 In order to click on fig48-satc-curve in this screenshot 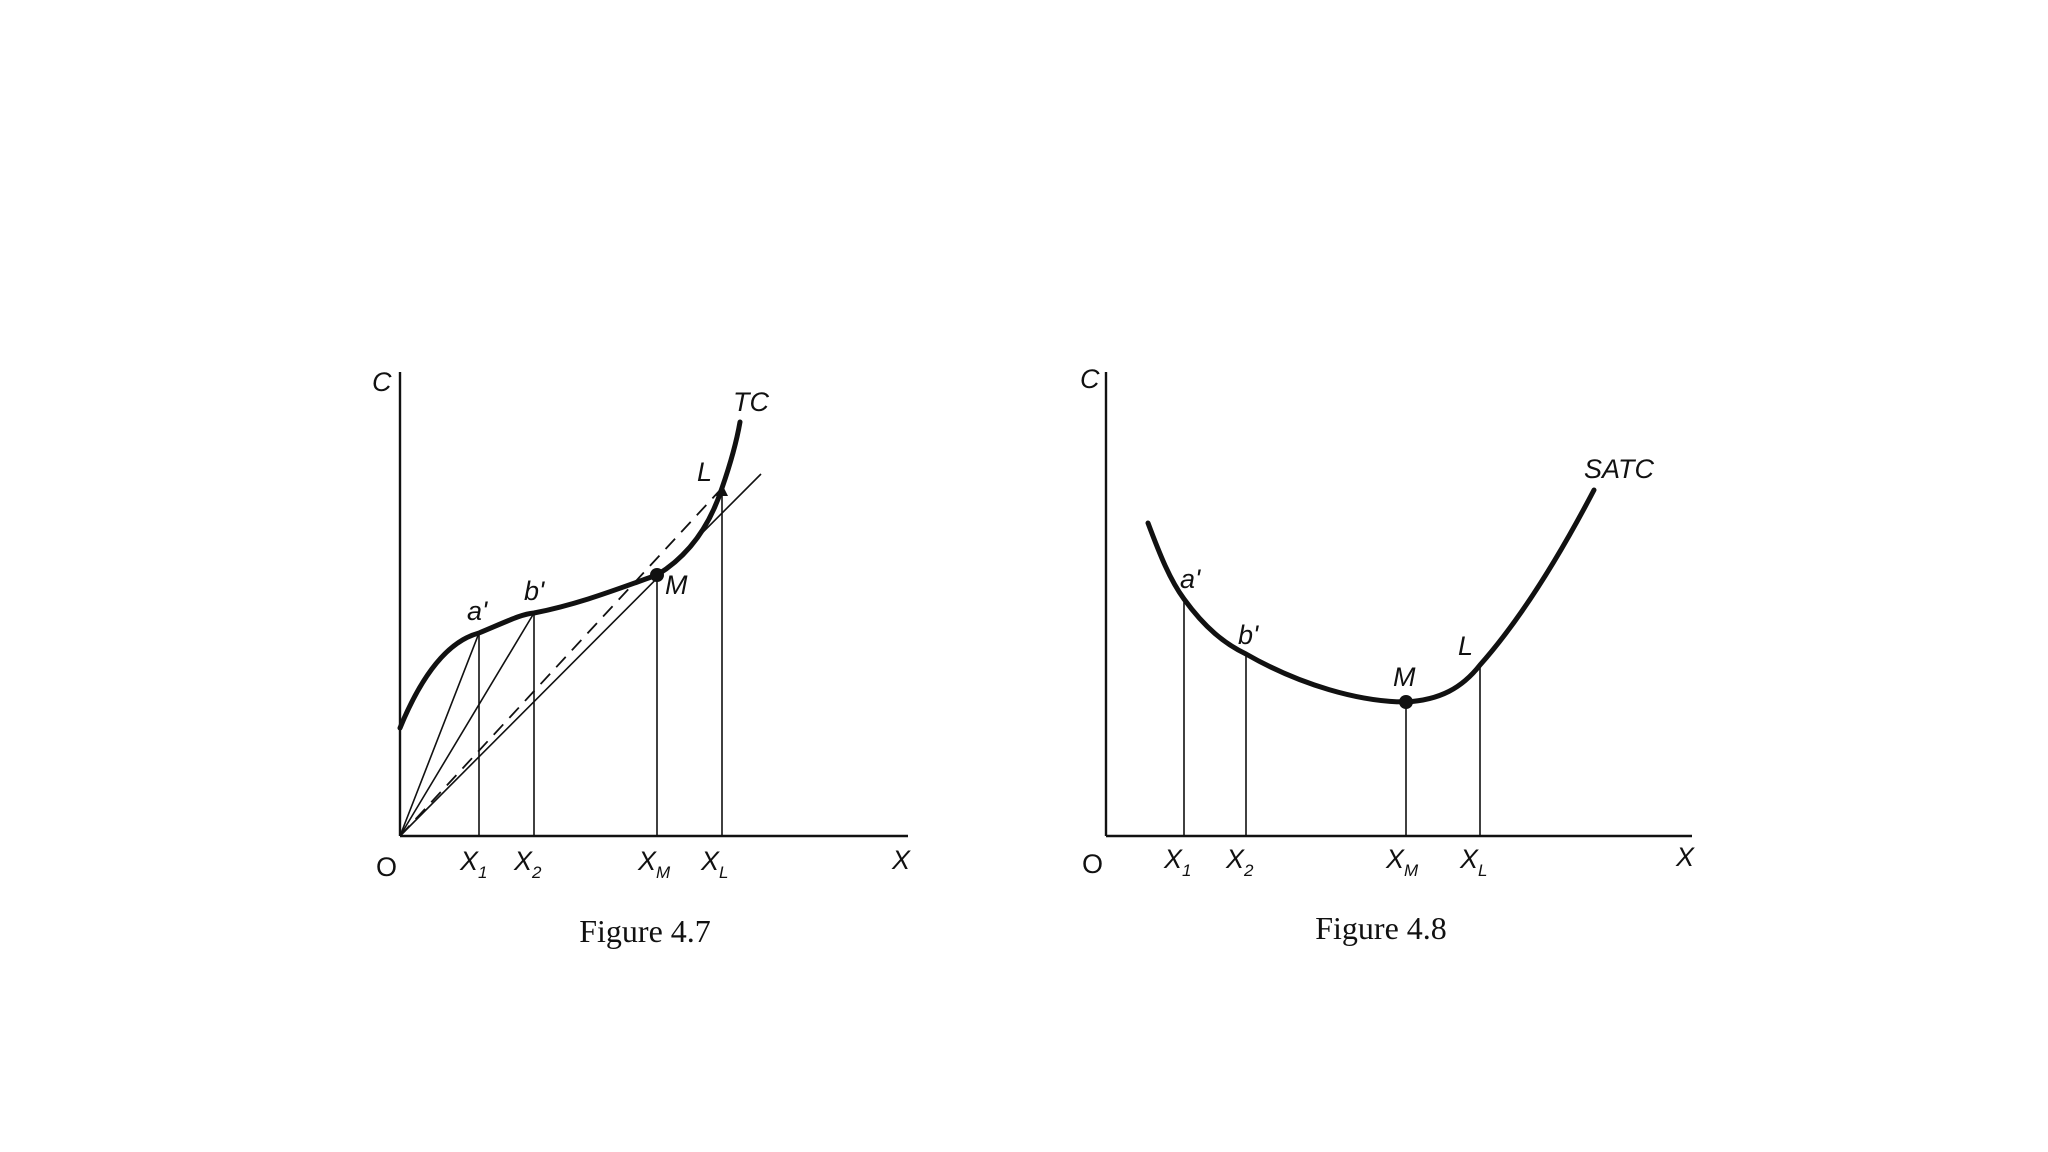, I will do `click(1371, 596)`.